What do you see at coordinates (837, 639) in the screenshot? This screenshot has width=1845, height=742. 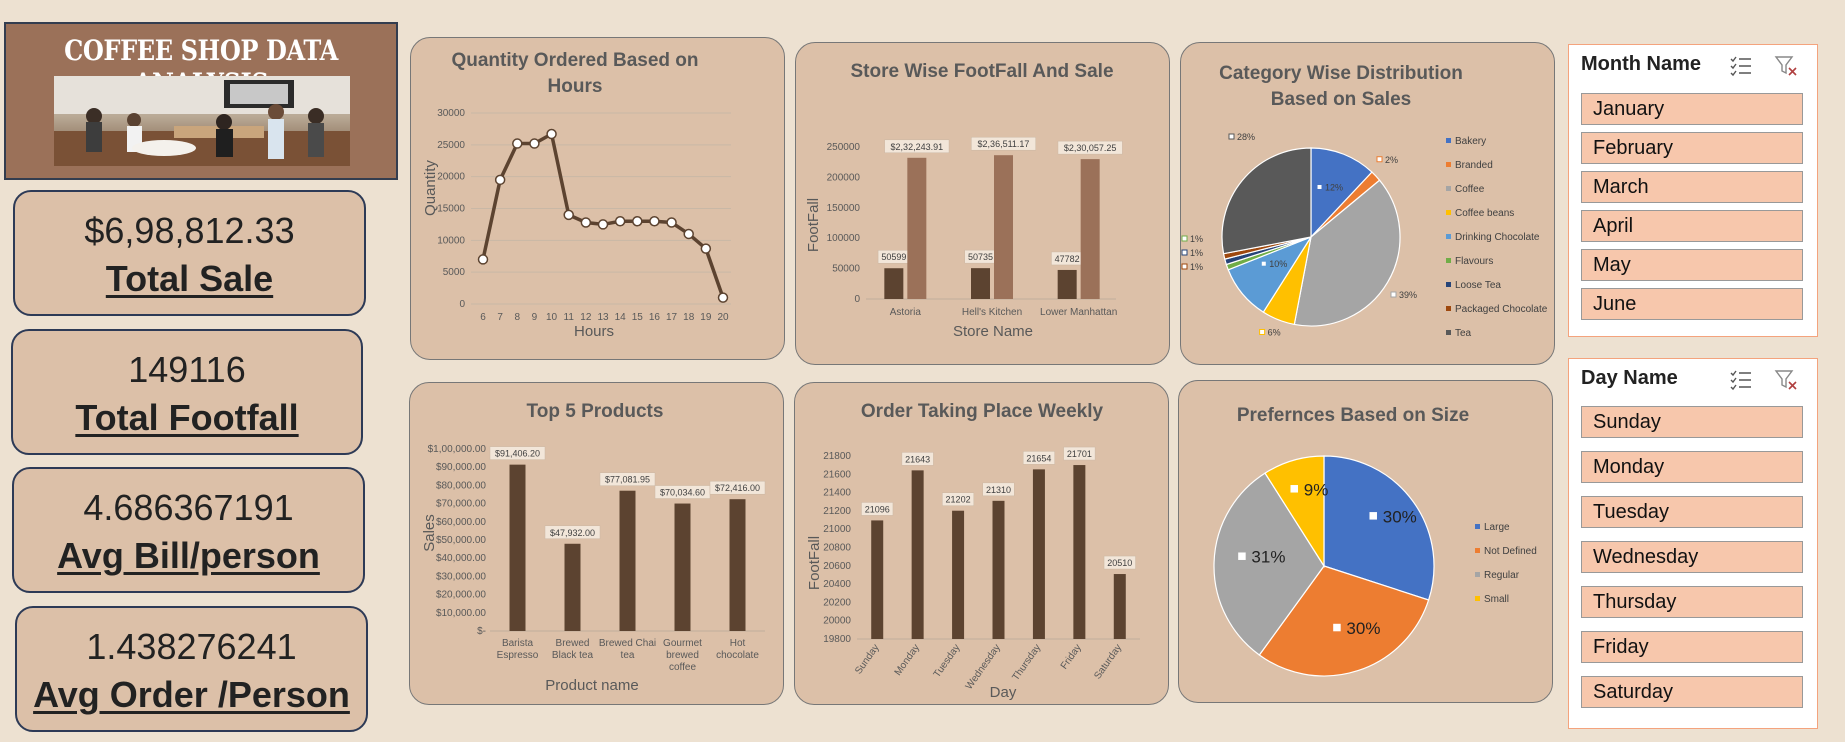 I see `y-tick-label: 19800` at bounding box center [837, 639].